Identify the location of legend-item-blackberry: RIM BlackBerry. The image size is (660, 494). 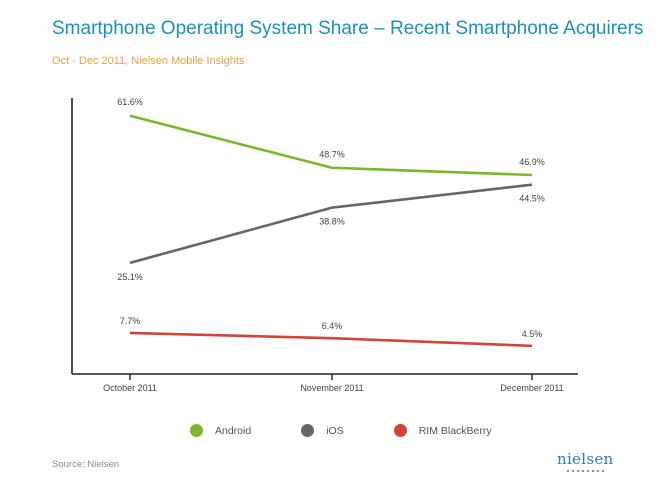
(442, 430).